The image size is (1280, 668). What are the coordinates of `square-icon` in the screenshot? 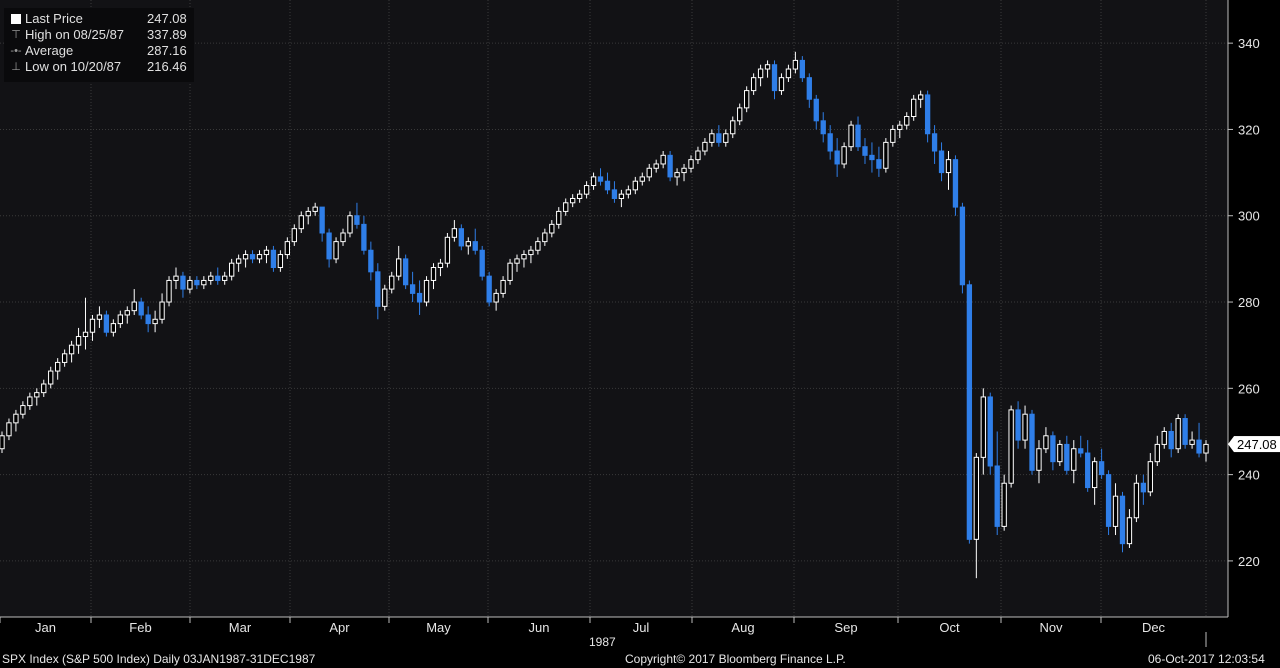 It's located at (16, 20).